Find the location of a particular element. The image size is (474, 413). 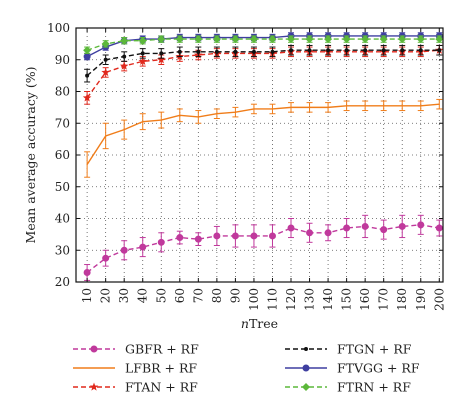

legend-item: FTRN + RF is located at coordinates (348, 387).